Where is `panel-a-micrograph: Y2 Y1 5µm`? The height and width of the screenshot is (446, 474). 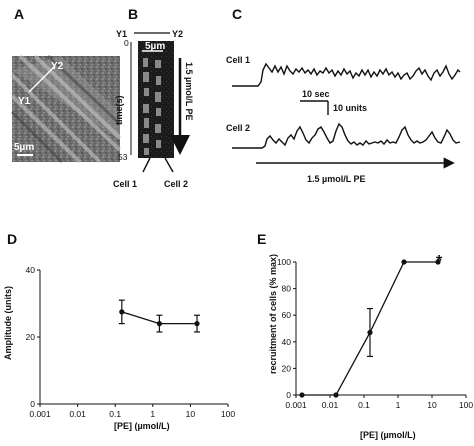
panel-a-micrograph: Y2 Y1 5µm is located at coordinates (66, 109).